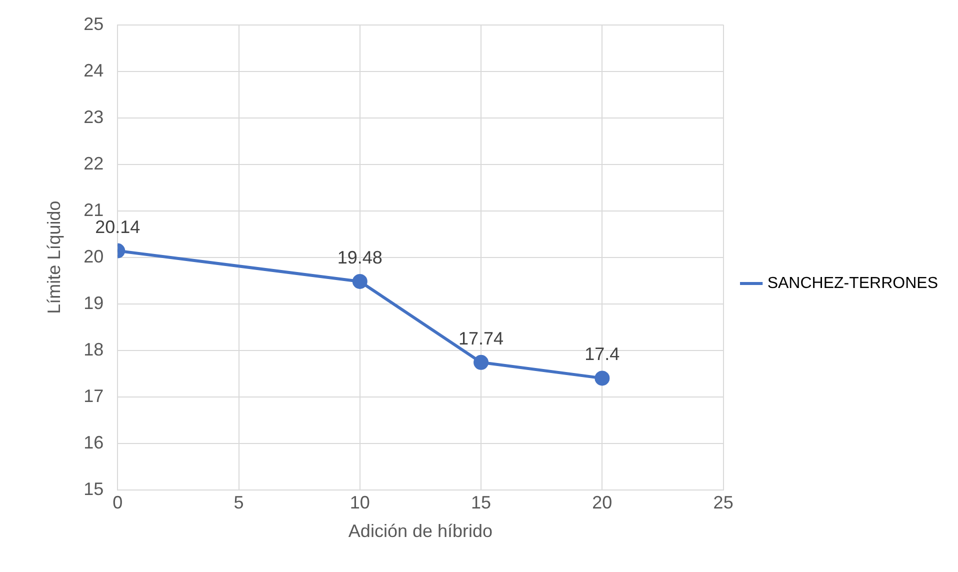  Describe the element at coordinates (94, 116) in the screenshot. I see `y-tick-label: 23` at that location.